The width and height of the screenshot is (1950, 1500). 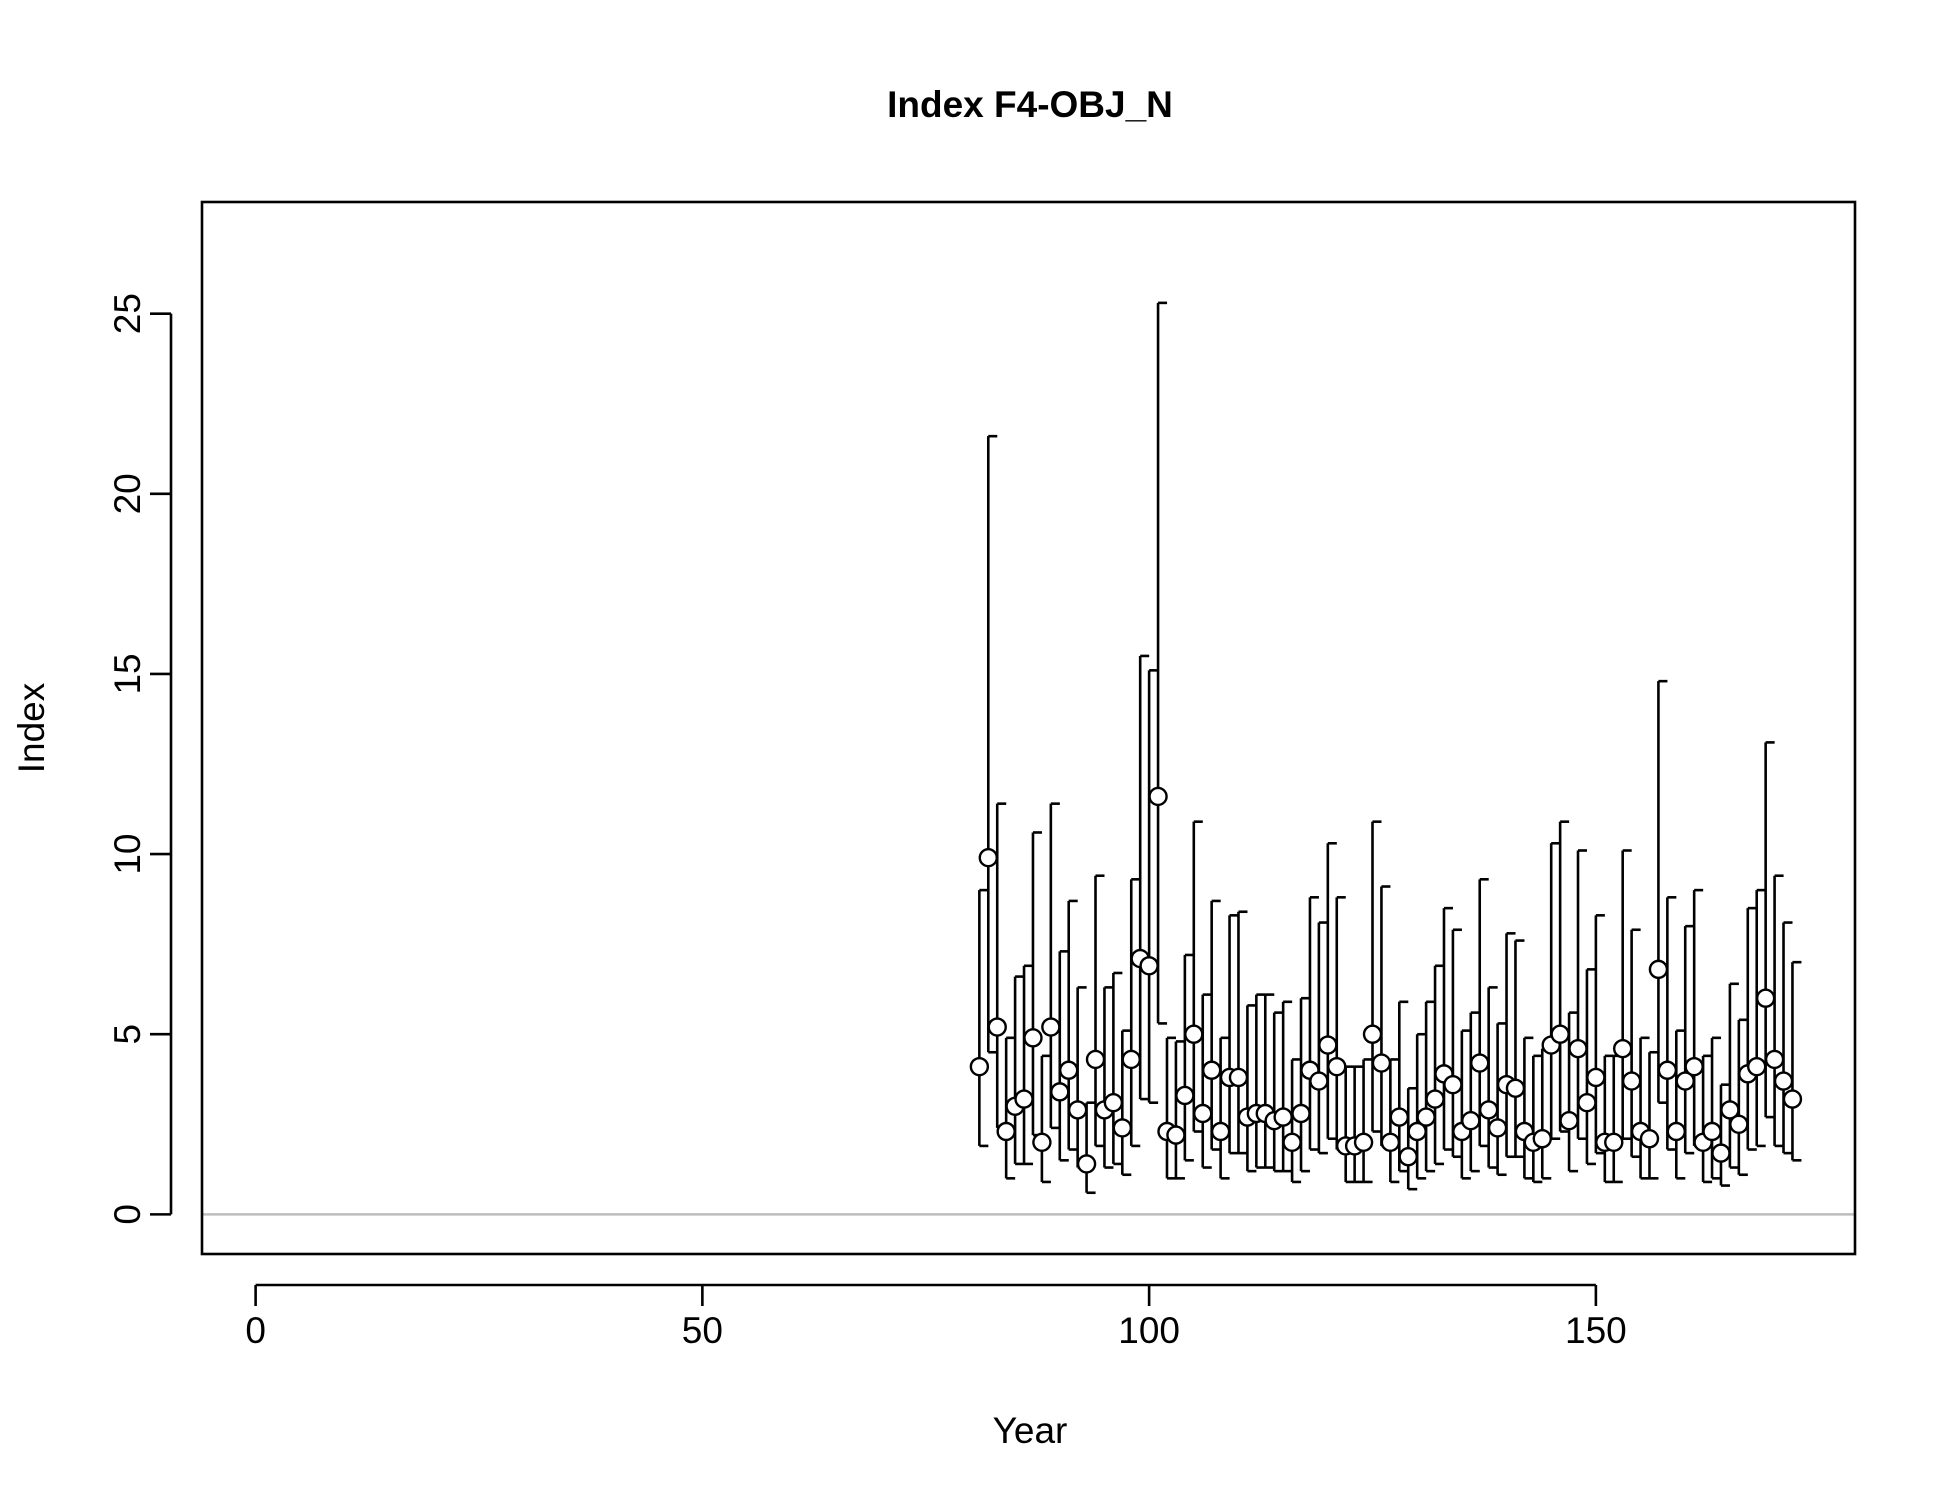 I want to click on chart-title: Index F4-OBJ_N, so click(x=1030, y=104).